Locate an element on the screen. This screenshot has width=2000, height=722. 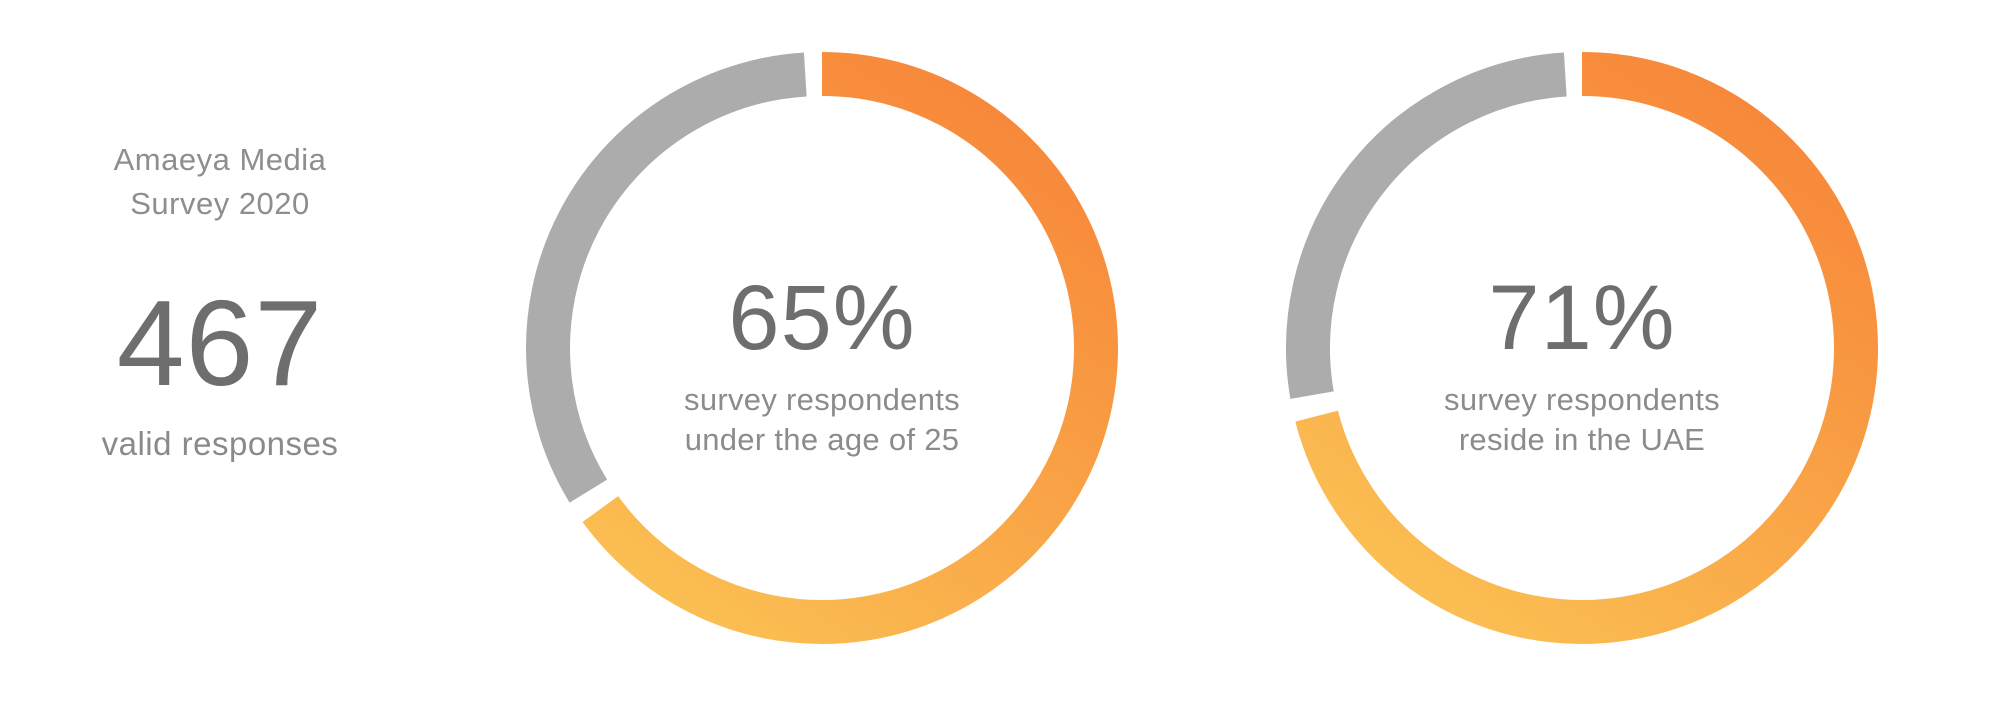
valid-responses-label: valid responses is located at coordinates (220, 443).